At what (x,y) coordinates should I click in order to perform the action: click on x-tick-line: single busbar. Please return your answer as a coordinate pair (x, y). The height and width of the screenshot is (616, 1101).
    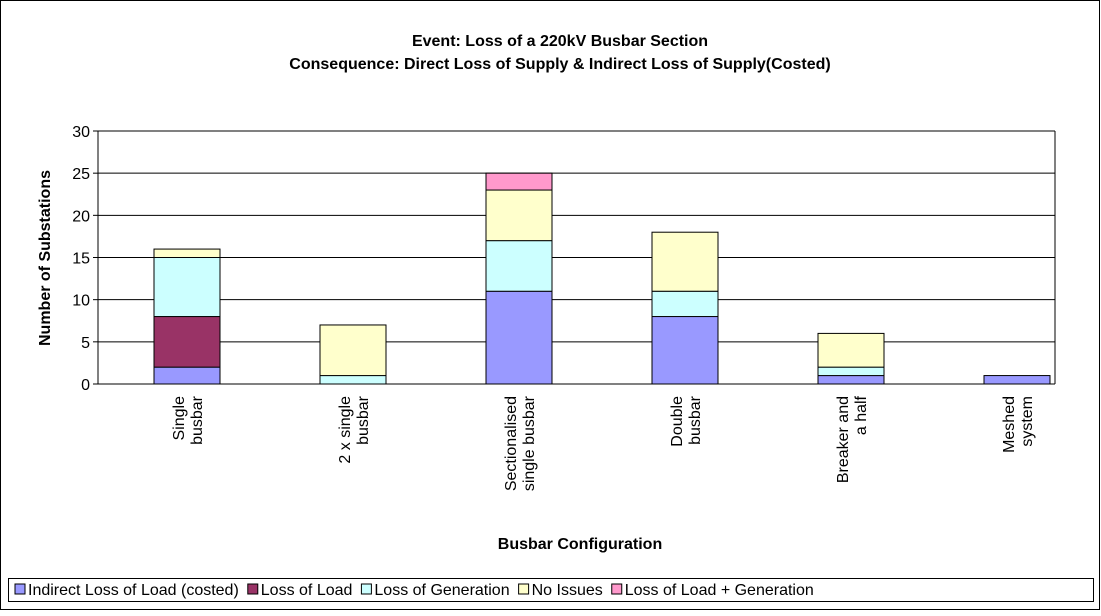
    Looking at the image, I should click on (529, 443).